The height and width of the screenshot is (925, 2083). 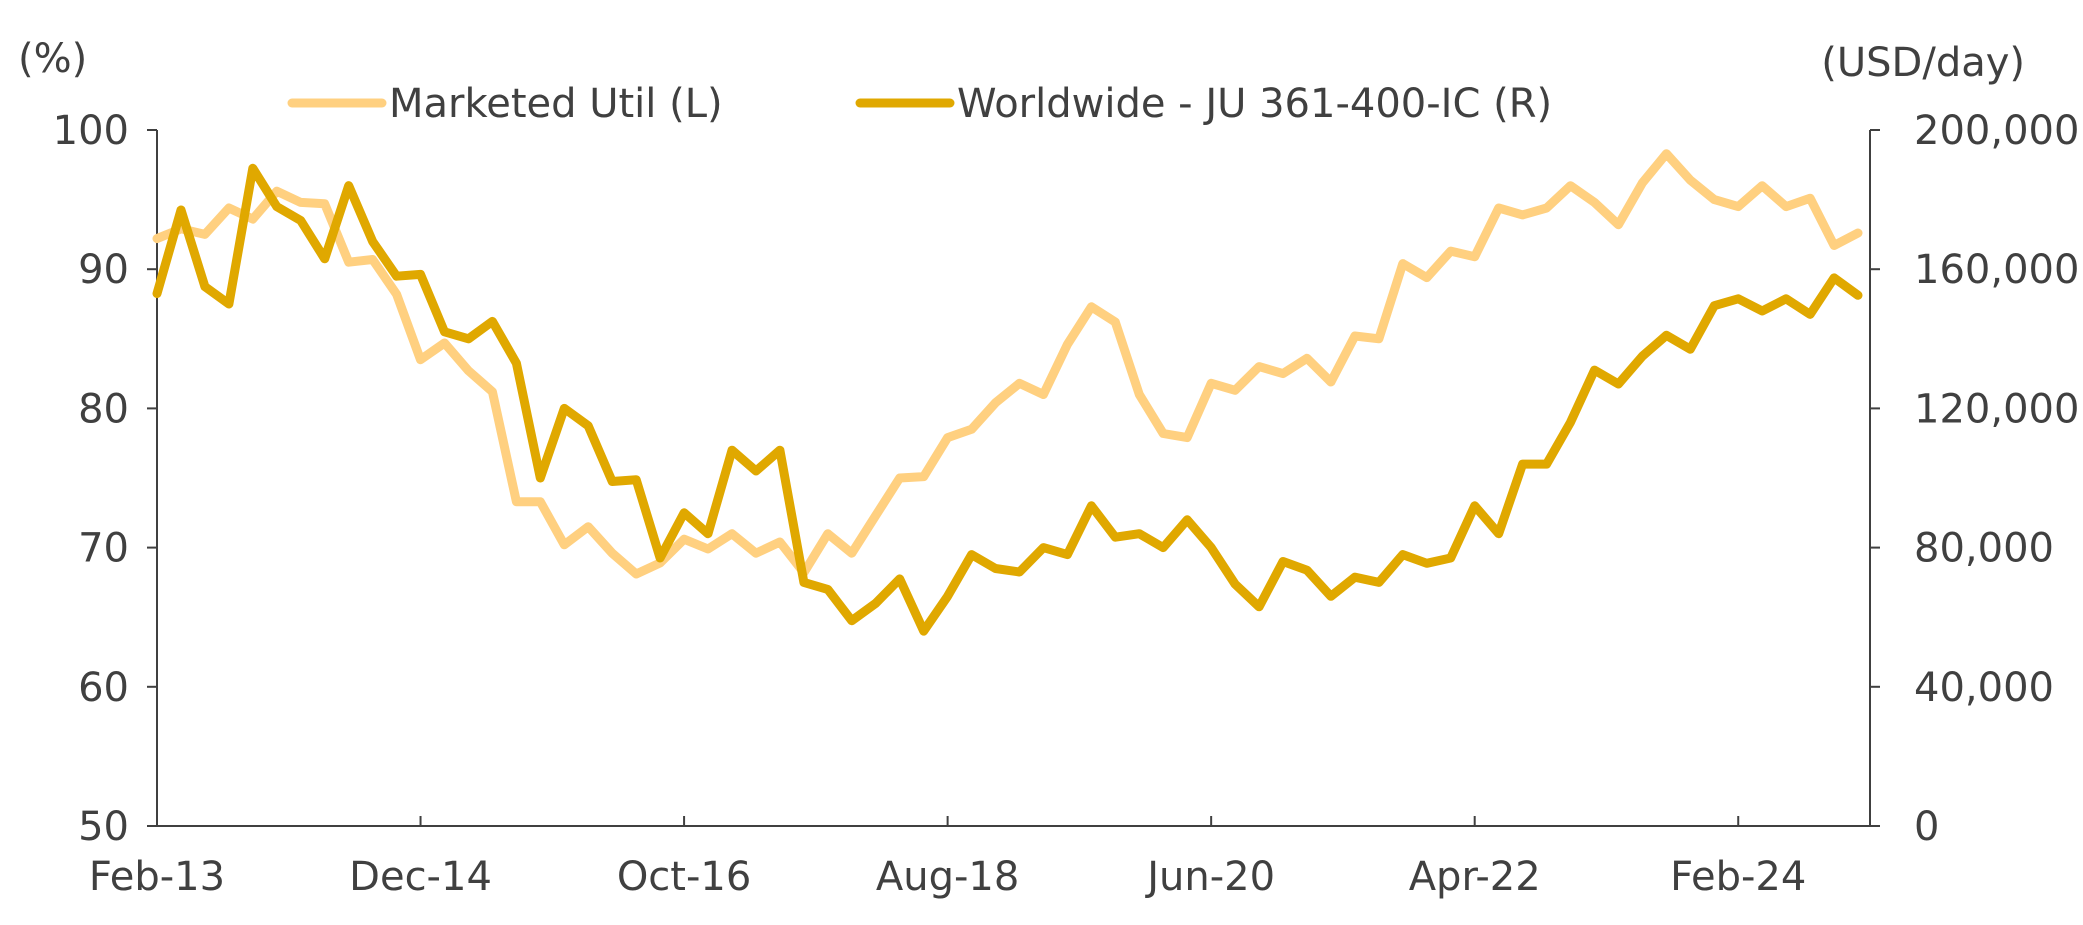 I want to click on left-tick-label: 90, so click(x=103, y=270).